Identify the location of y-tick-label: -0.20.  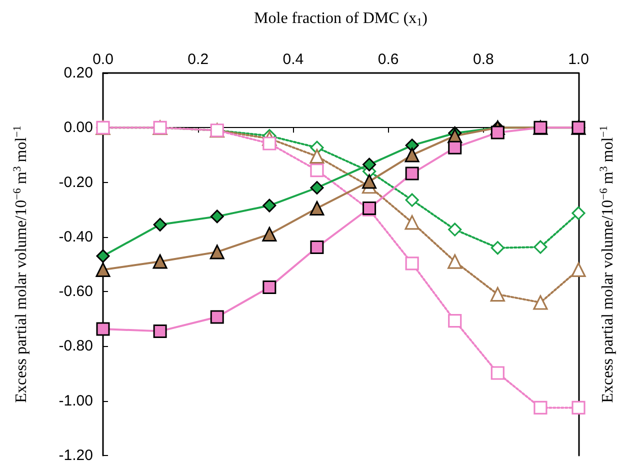
(75, 182).